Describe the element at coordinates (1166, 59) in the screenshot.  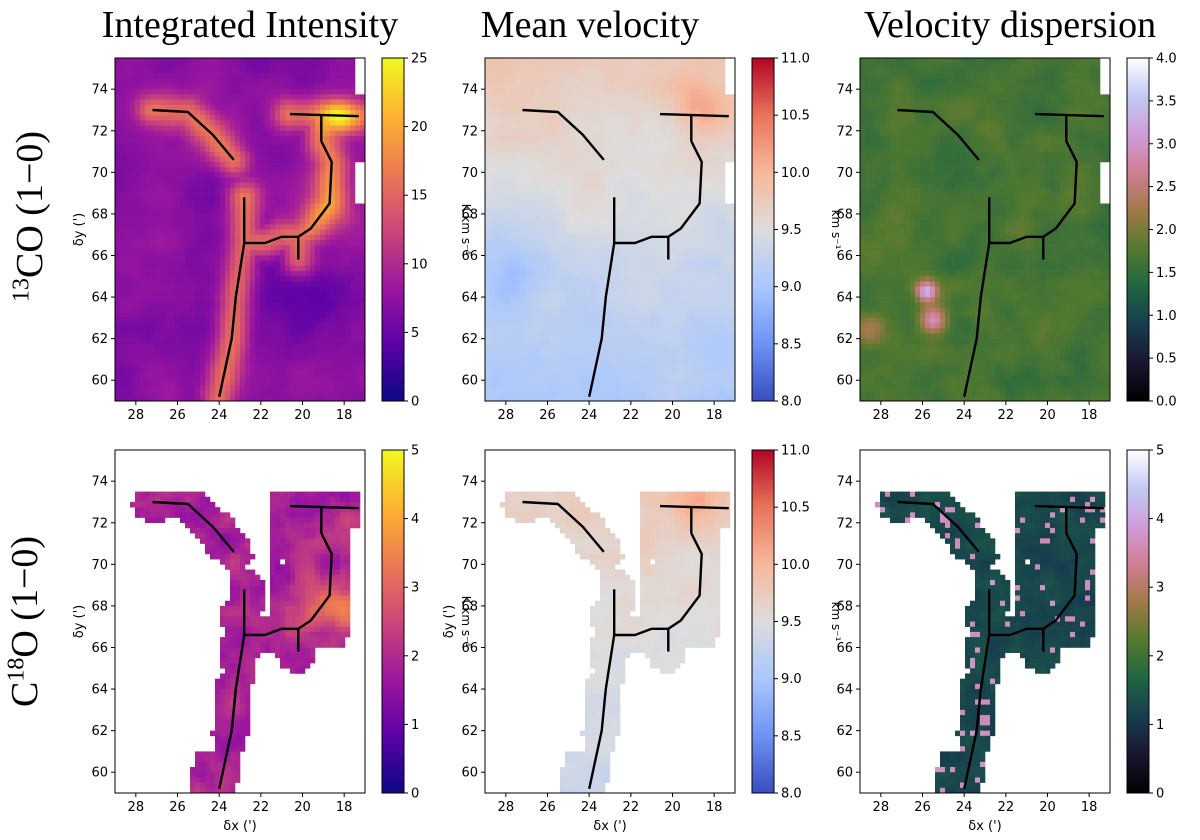
I see `colorbar-tick-label: 4.0` at that location.